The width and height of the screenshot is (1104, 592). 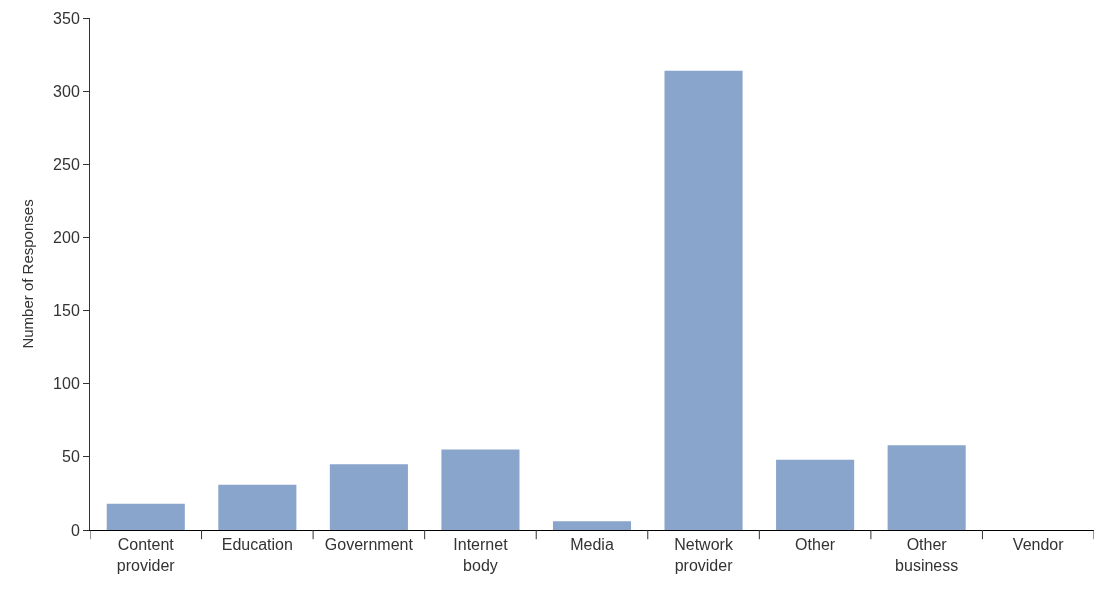 I want to click on x-tick-label: Network provider, so click(x=704, y=555).